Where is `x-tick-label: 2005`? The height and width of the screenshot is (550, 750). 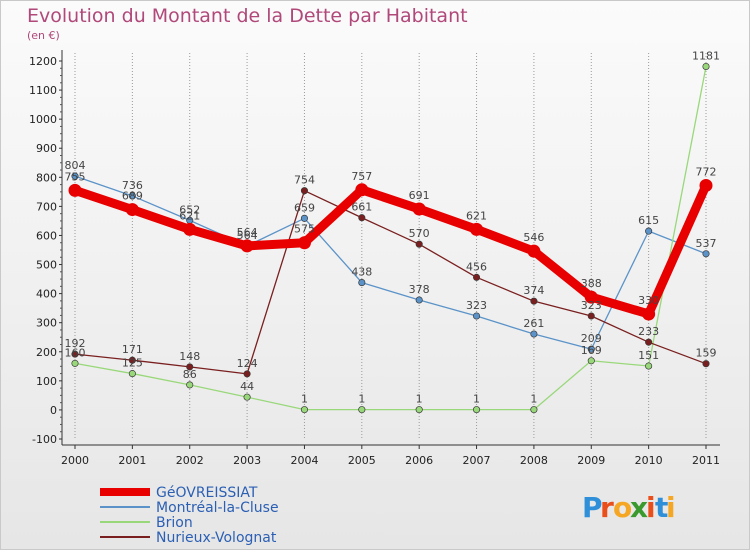
x-tick-label: 2005 is located at coordinates (362, 460).